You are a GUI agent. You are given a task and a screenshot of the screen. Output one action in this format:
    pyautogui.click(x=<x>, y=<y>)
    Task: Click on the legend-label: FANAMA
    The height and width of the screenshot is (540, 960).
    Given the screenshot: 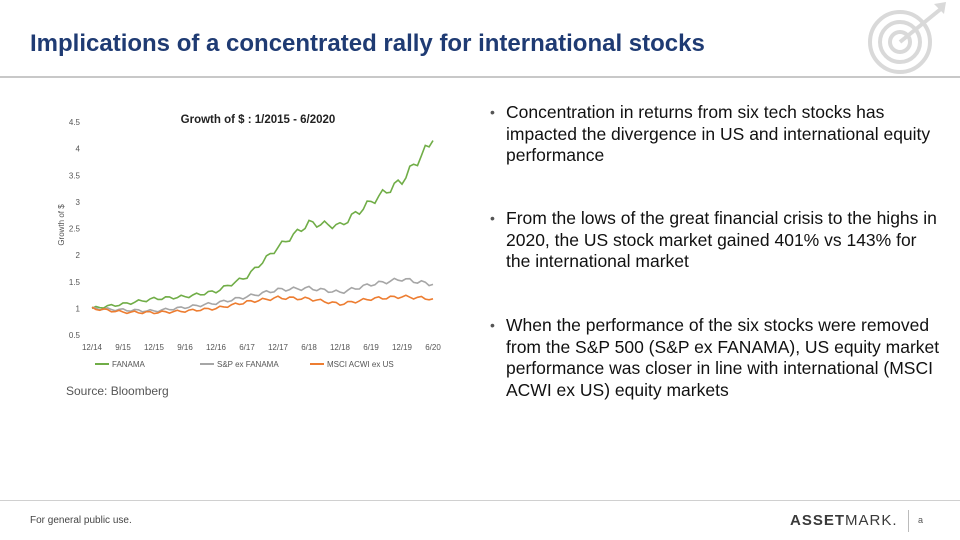 What is the action you would take?
    pyautogui.click(x=129, y=364)
    